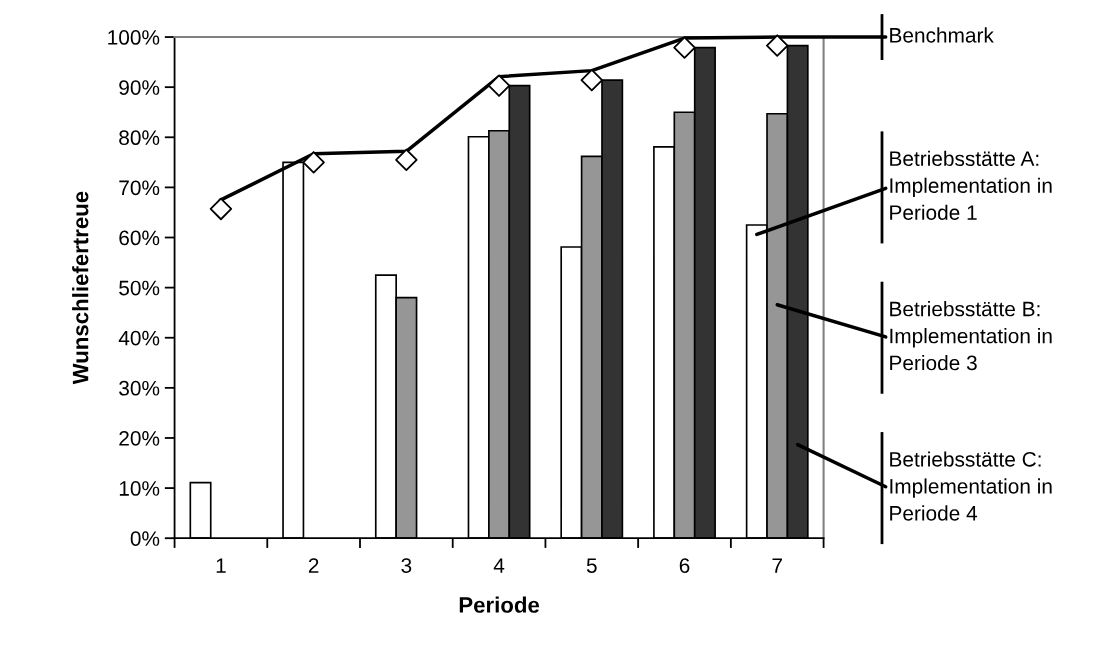  Describe the element at coordinates (134, 37) in the screenshot. I see `y-tick-label: 100%` at that location.